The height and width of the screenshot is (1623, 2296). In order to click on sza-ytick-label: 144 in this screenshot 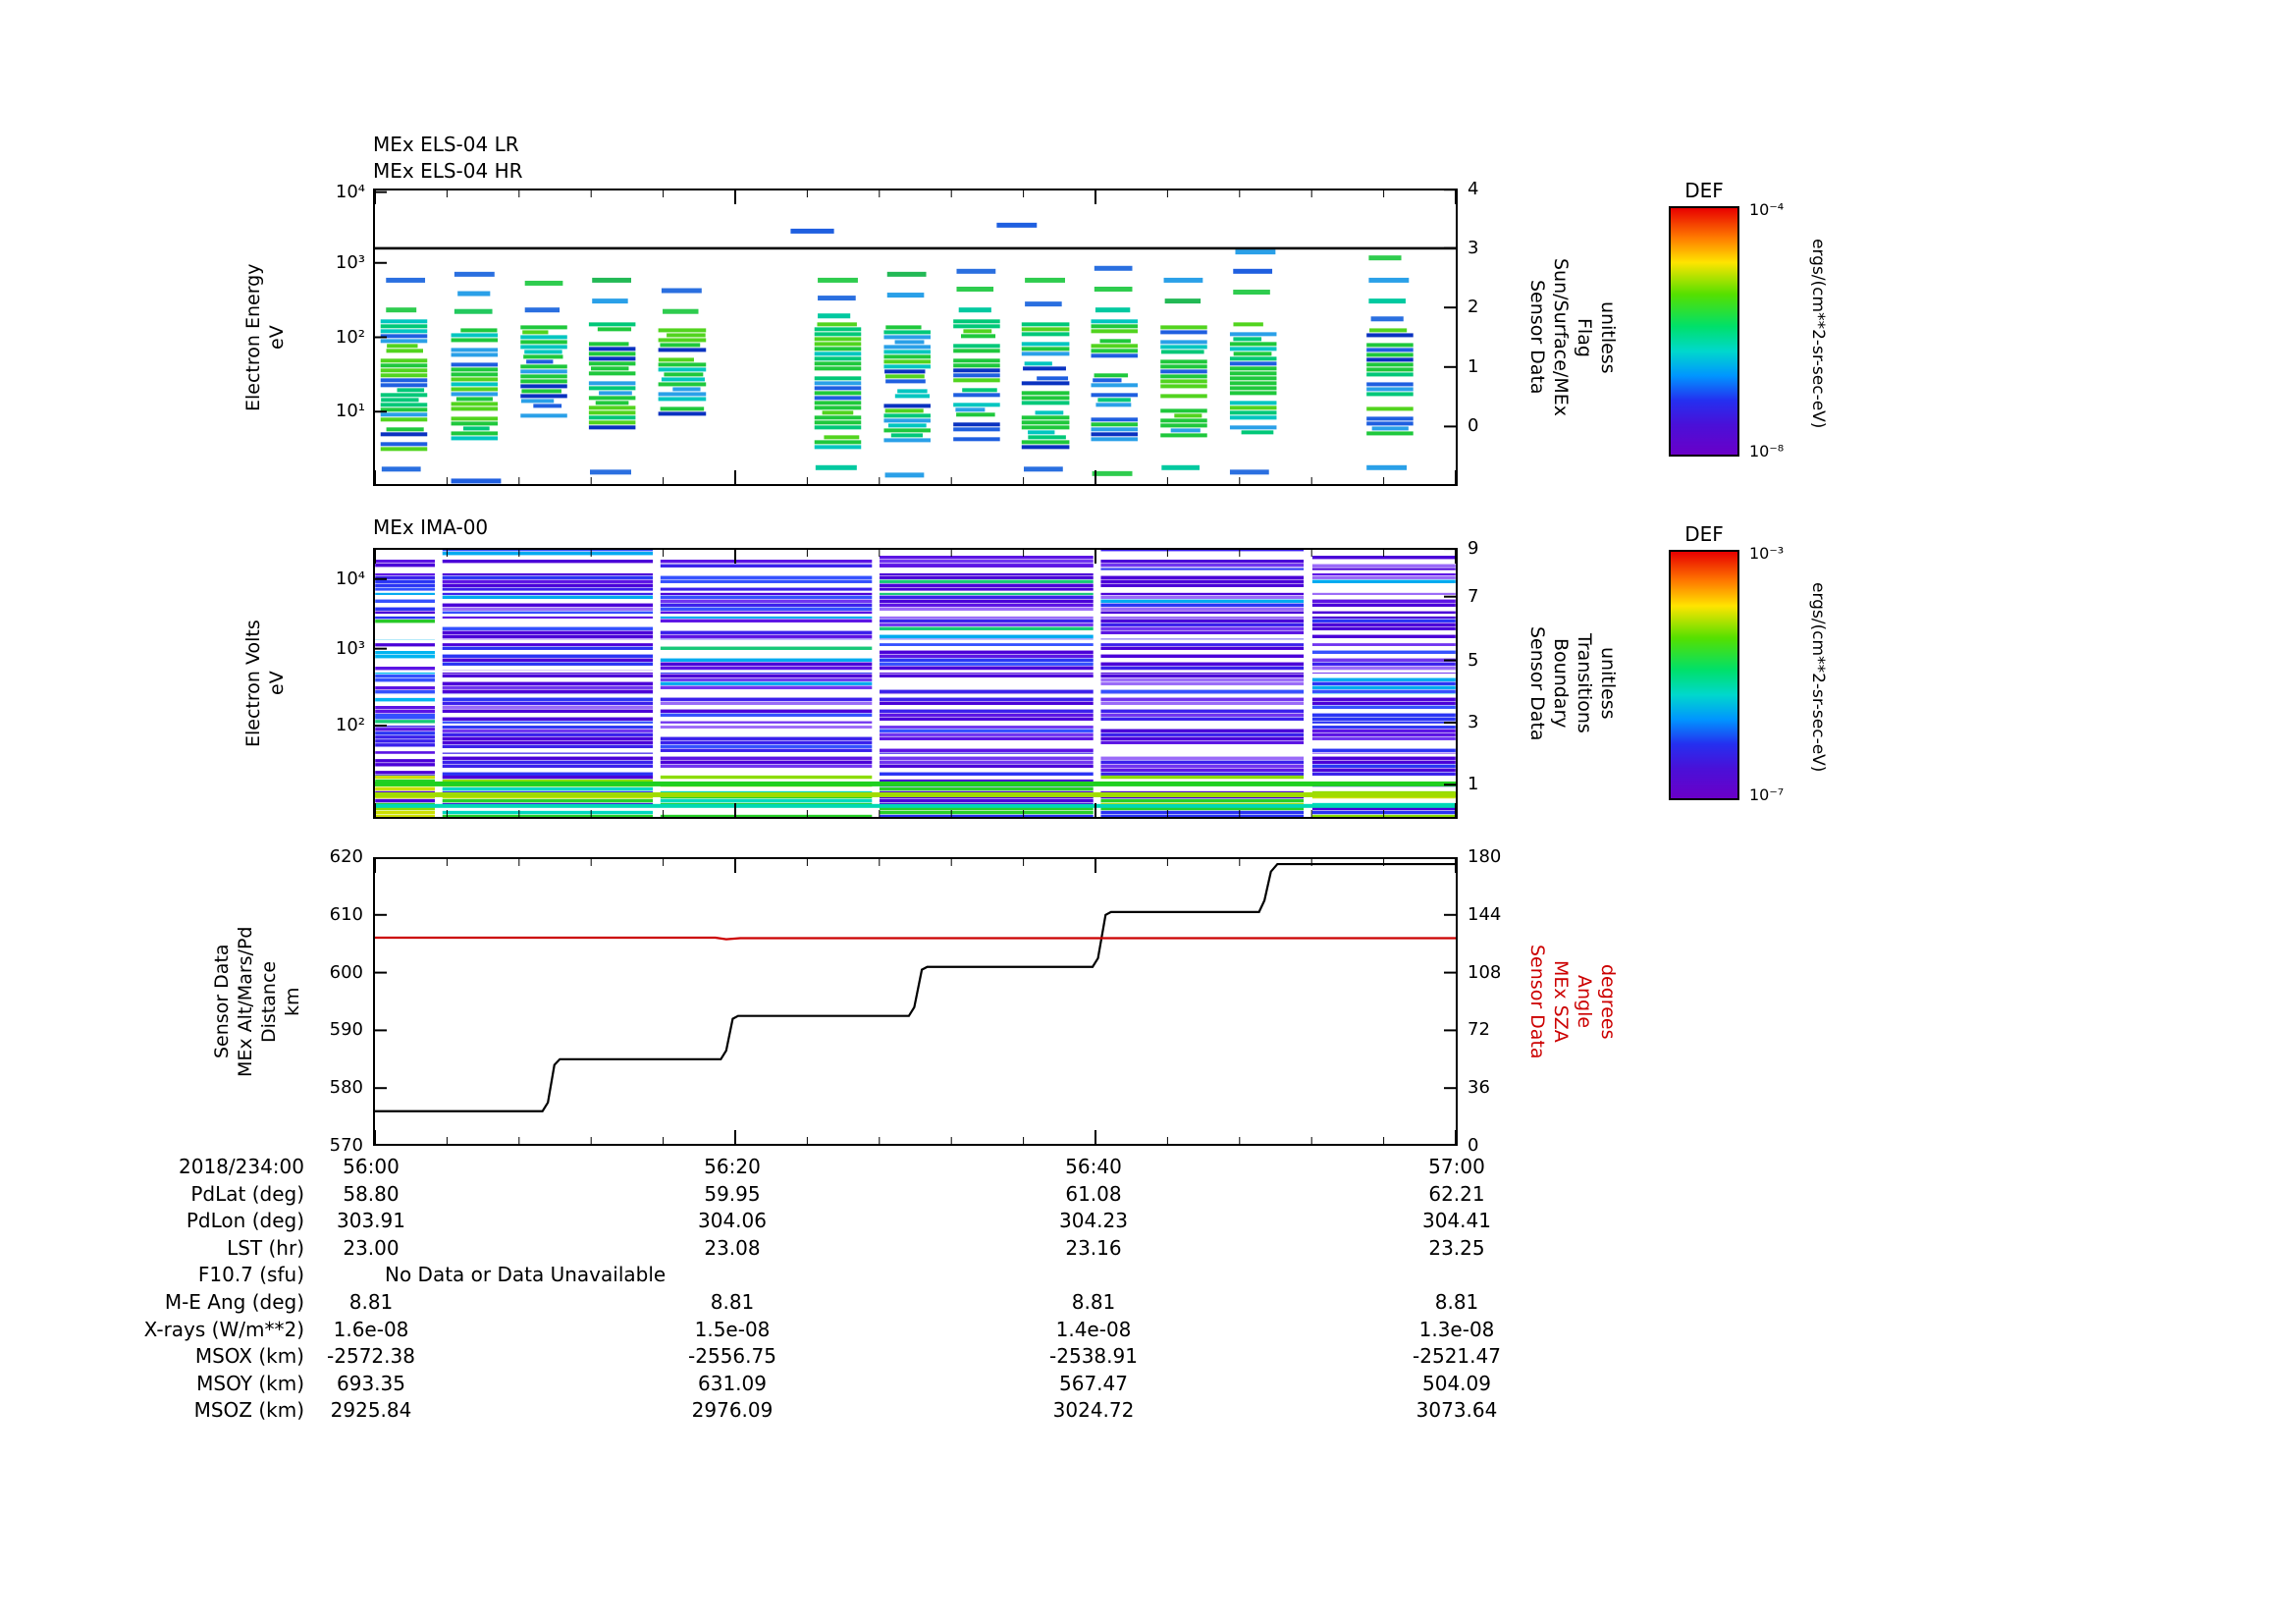, I will do `click(1485, 914)`.